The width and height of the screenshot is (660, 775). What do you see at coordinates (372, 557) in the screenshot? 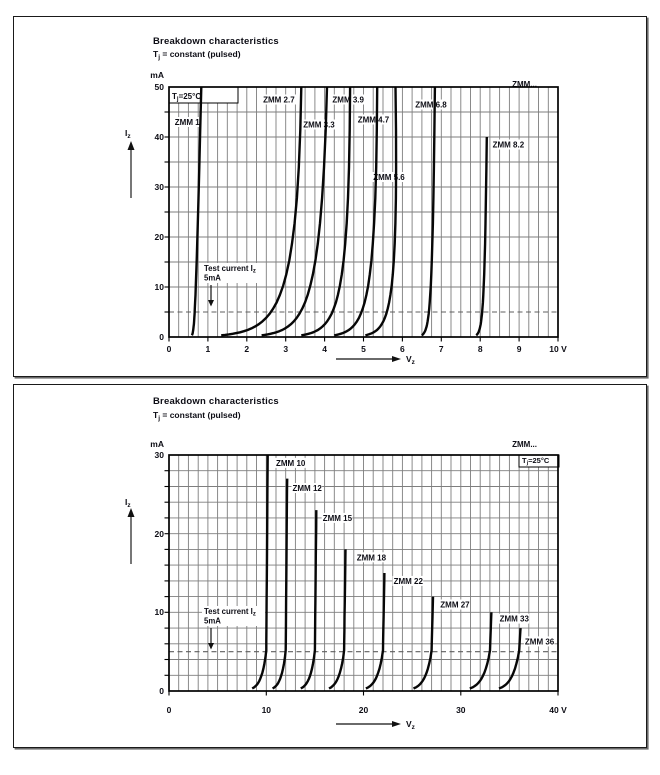
I see `series-label: ZMM 18` at bounding box center [372, 557].